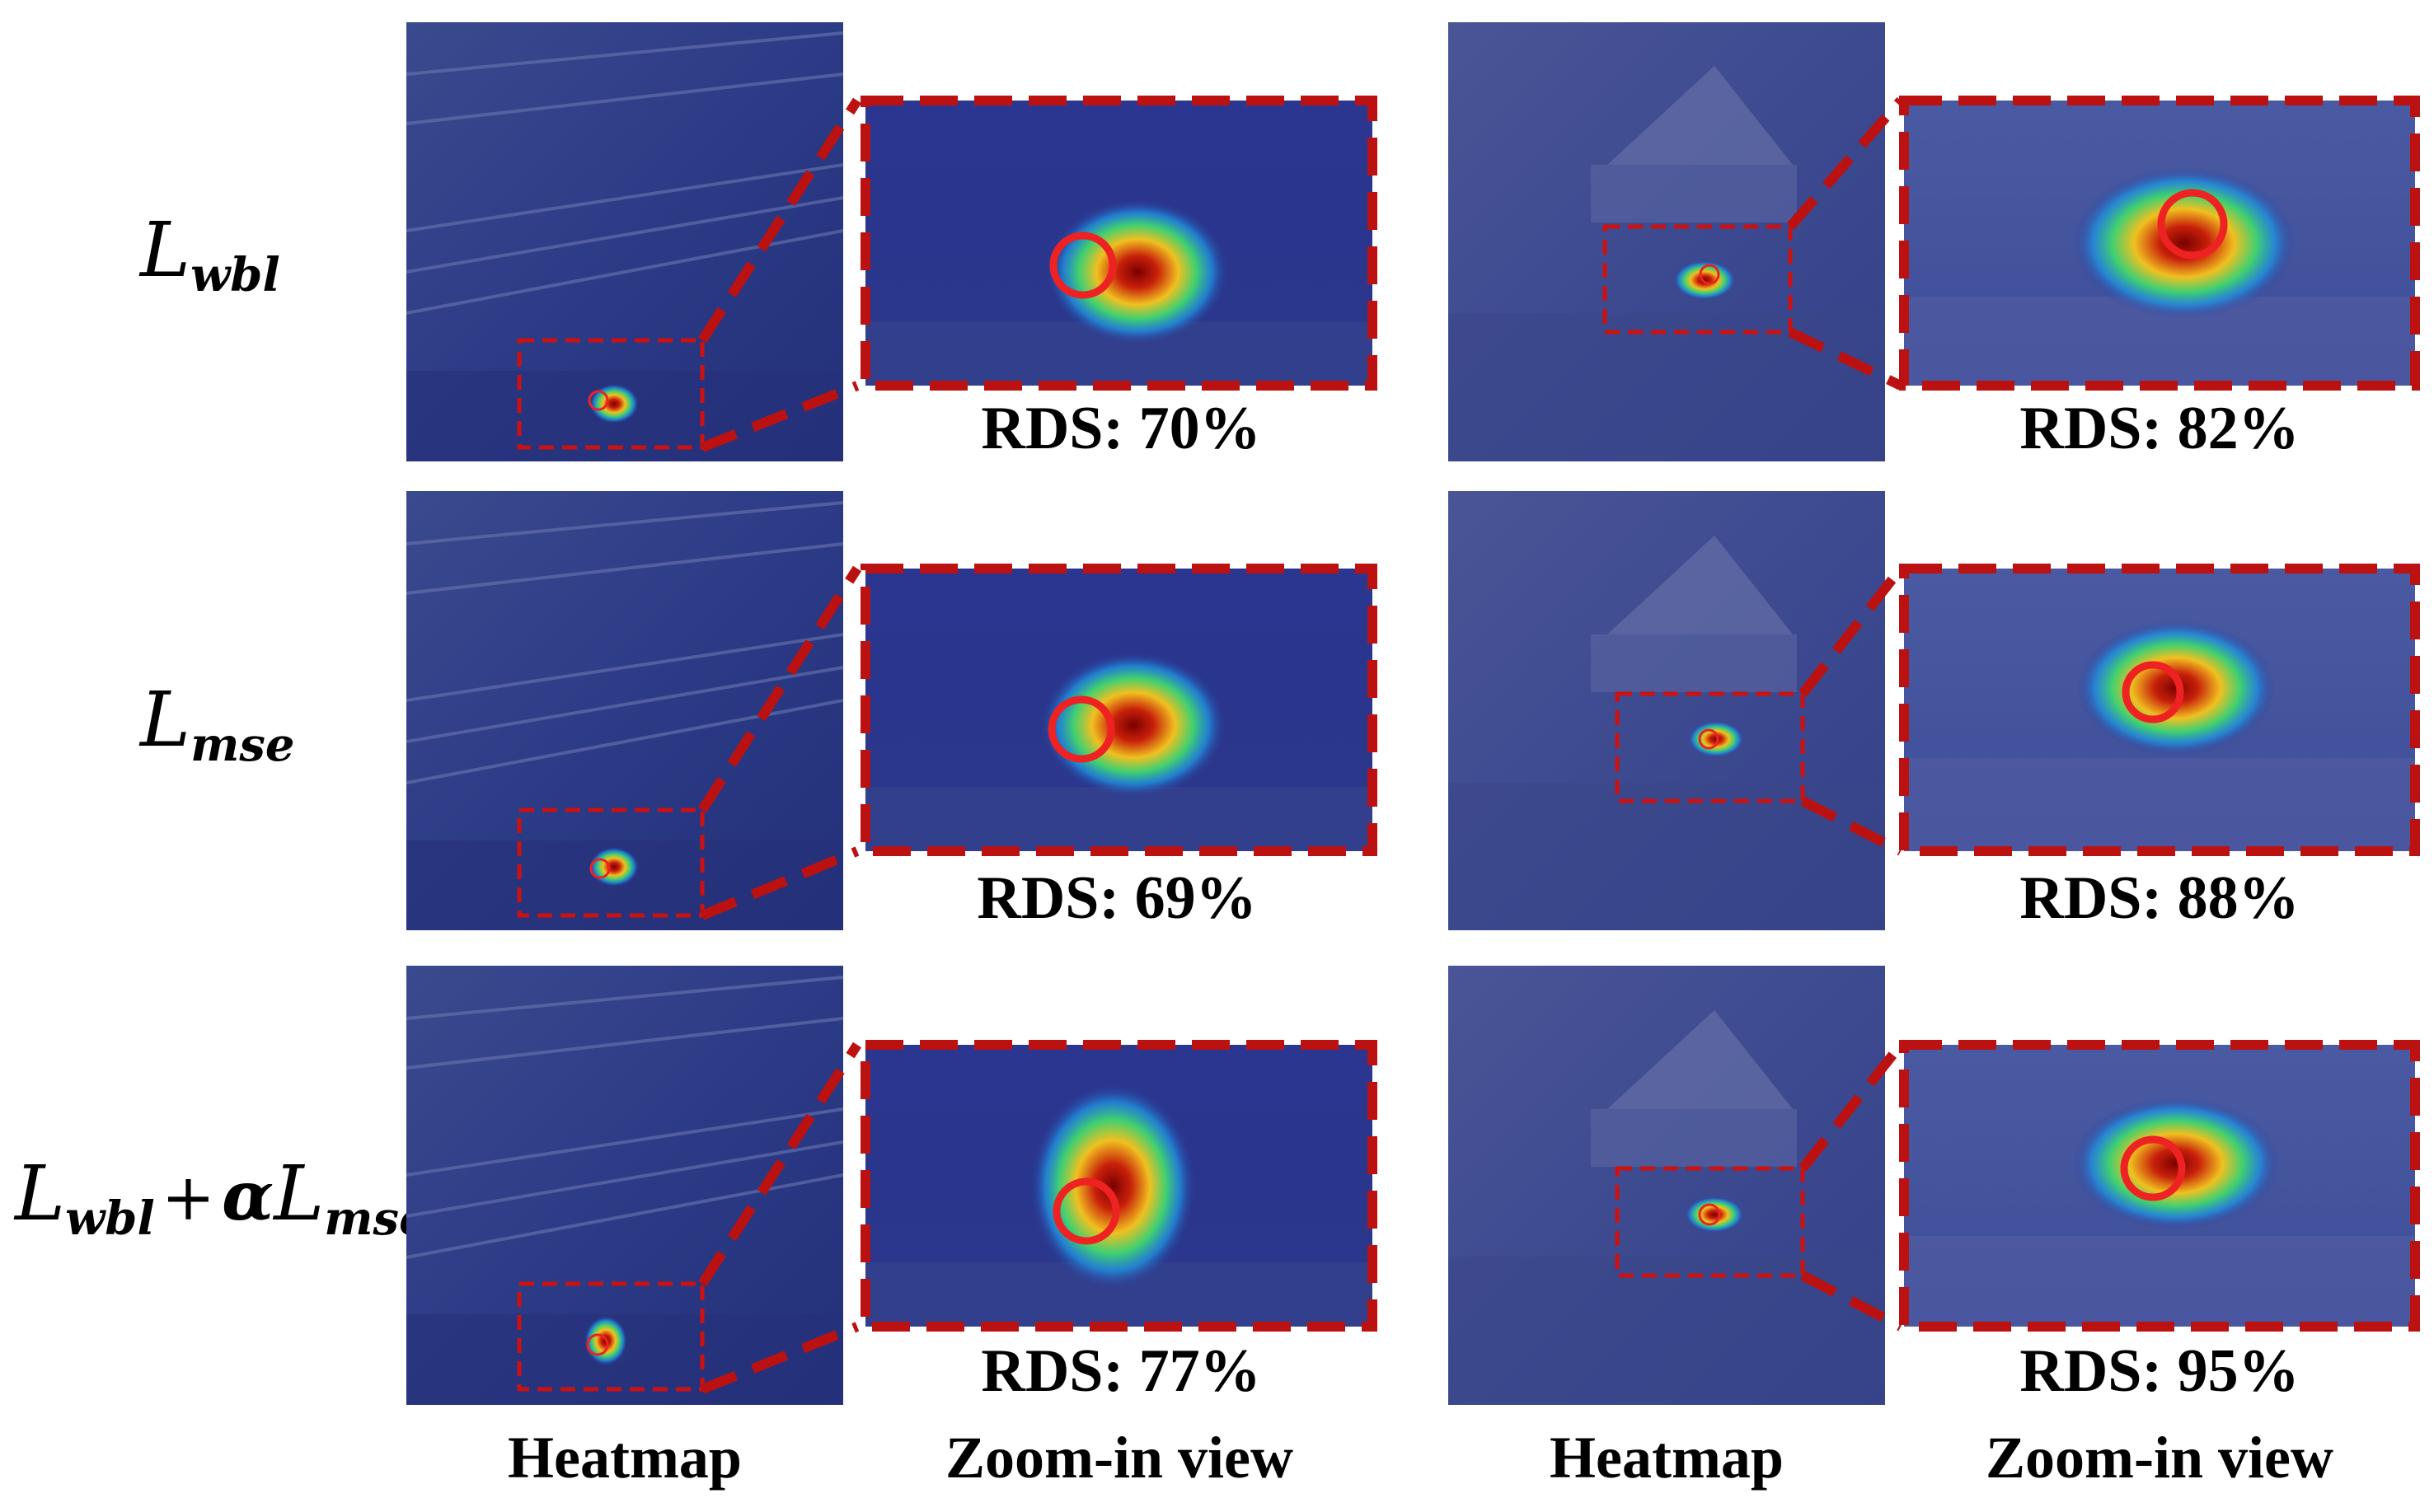 The height and width of the screenshot is (1512, 2434). What do you see at coordinates (779, 742) in the screenshot?
I see `zoom-connector-row2` at bounding box center [779, 742].